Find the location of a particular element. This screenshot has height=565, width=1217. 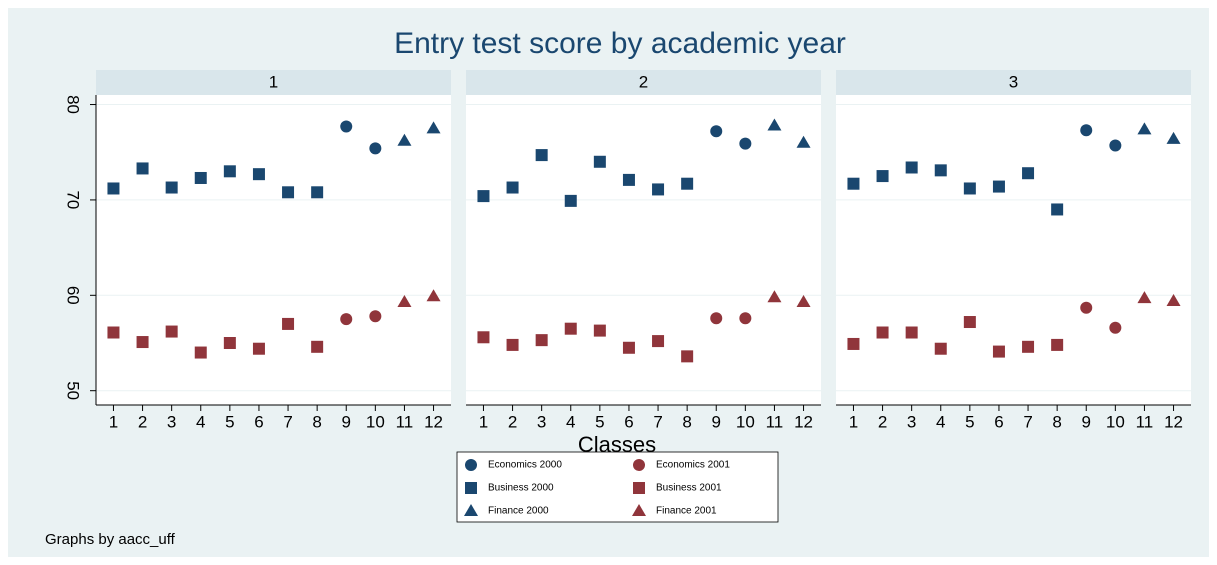

y-tick-label: 70 is located at coordinates (73, 199).